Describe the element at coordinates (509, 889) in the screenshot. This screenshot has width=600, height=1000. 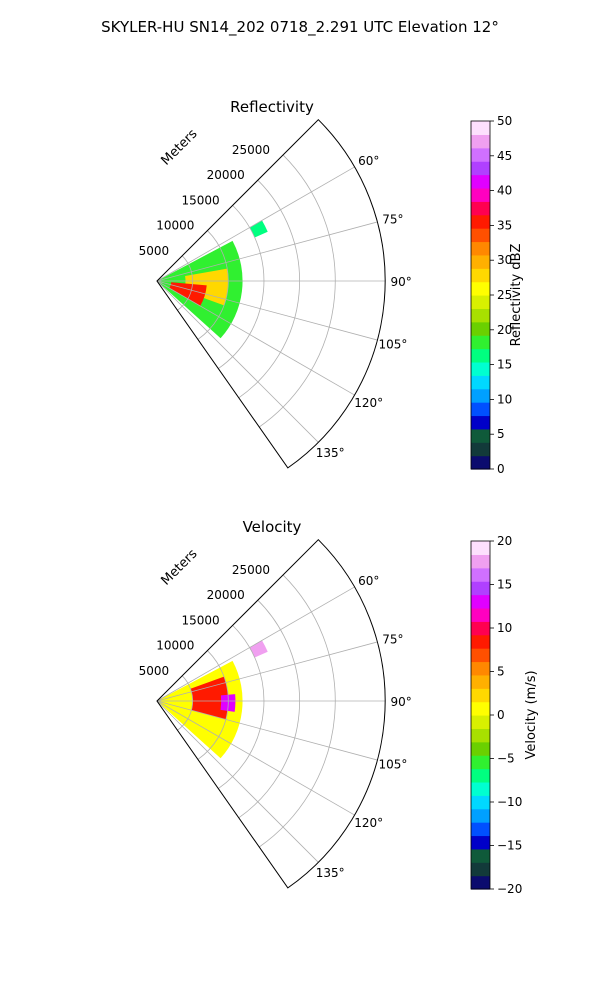
I see `velocity-colorbar-tick-label: −20` at that location.